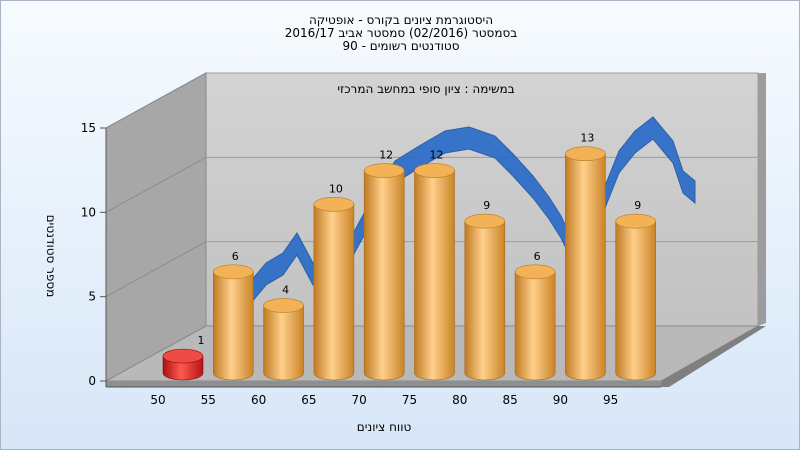 Image resolution: width=800 pixels, height=451 pixels. What do you see at coordinates (208, 400) in the screenshot?
I see `x-tick-label: 55` at bounding box center [208, 400].